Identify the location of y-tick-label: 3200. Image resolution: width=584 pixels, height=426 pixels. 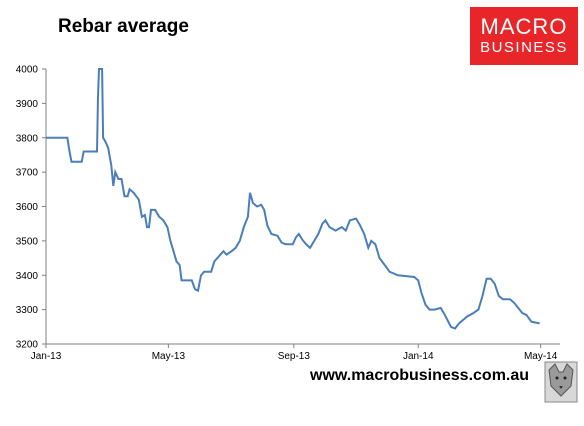
(27, 345).